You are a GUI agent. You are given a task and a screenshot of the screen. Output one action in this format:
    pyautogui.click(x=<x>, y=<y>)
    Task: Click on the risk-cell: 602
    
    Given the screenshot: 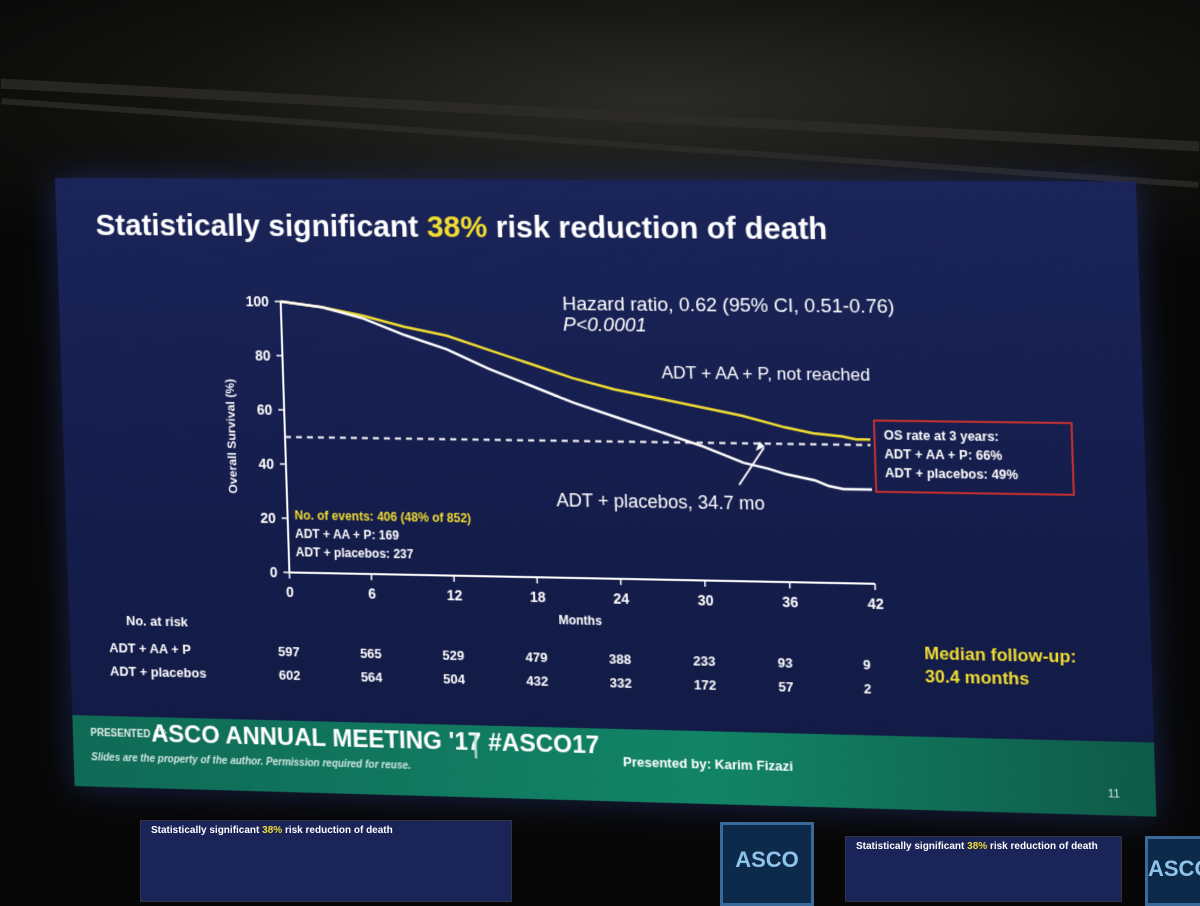 What is the action you would take?
    pyautogui.click(x=290, y=675)
    